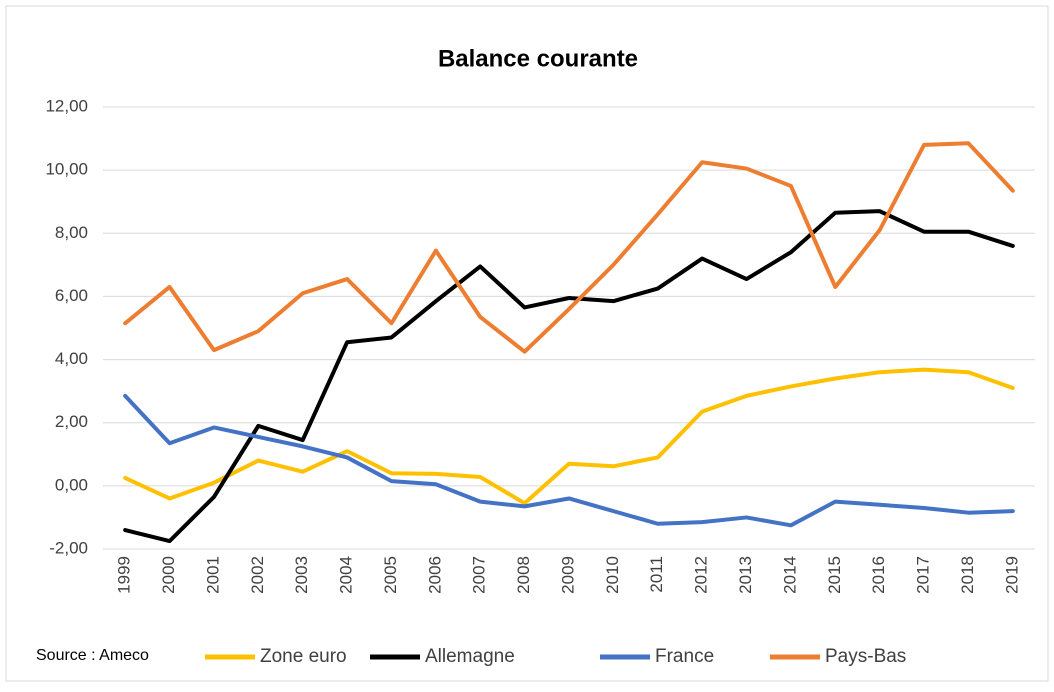 The width and height of the screenshot is (1054, 692). Describe the element at coordinates (612, 575) in the screenshot. I see `x-tick-label: 2010` at that location.